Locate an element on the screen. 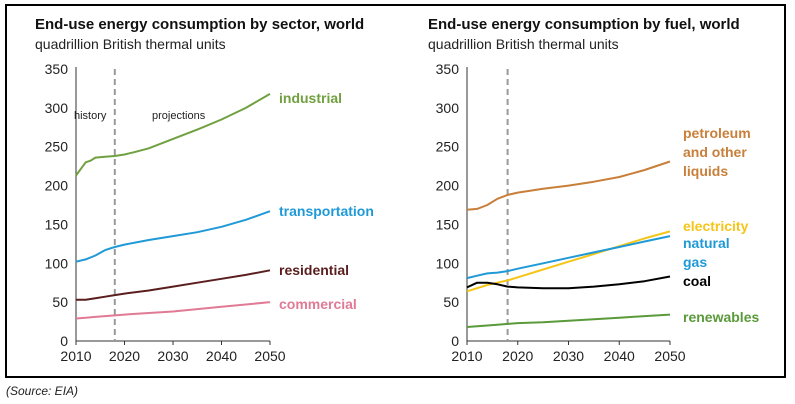  right-chart-subtitle: quadrillion British thermal units is located at coordinates (523, 44).